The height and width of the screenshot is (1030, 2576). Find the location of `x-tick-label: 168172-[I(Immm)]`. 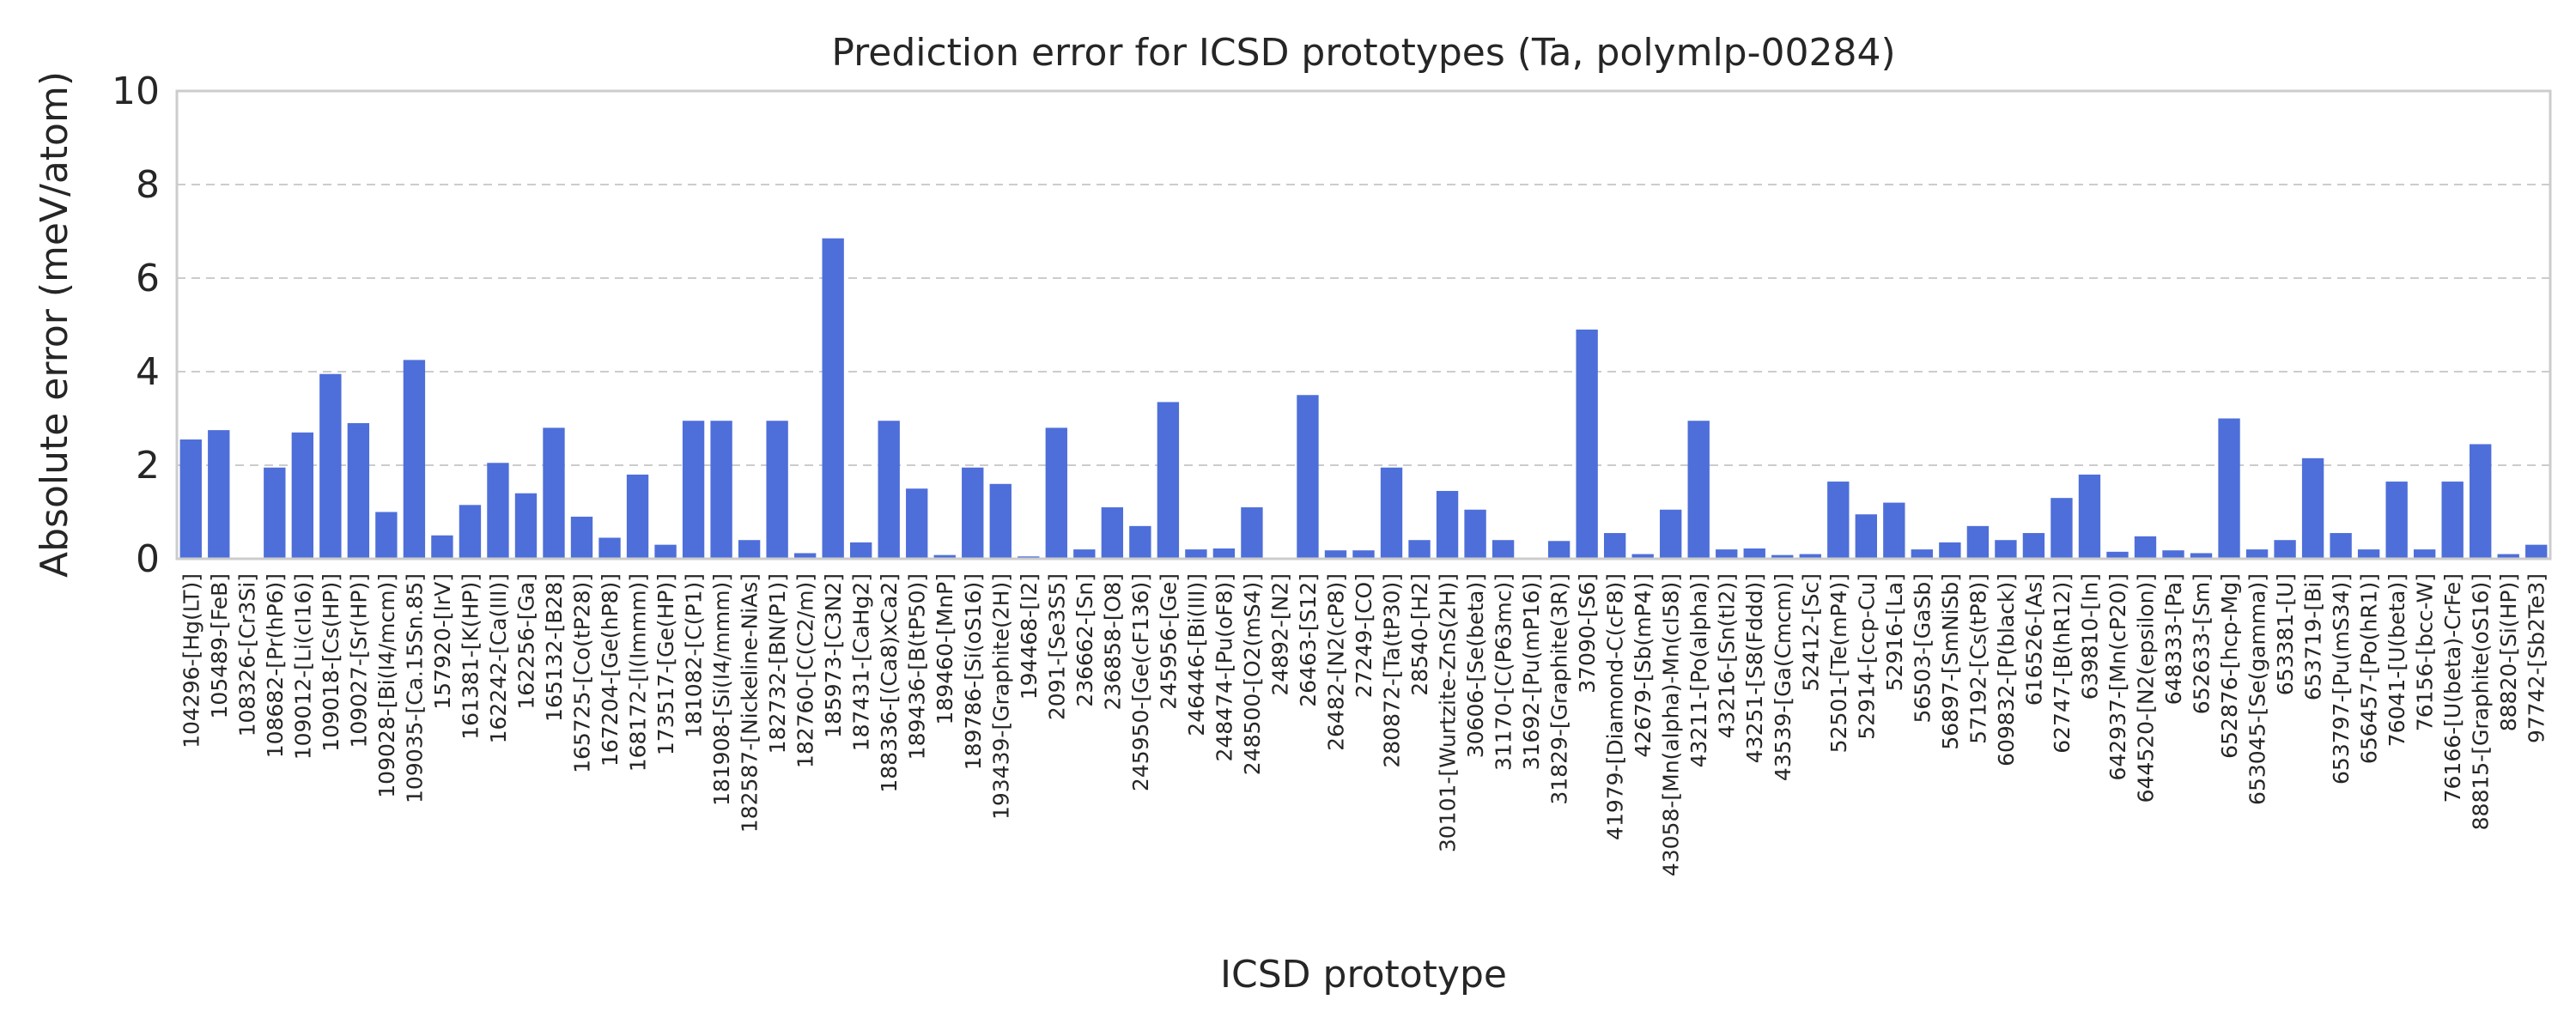

x-tick-label: 168172-[I(Immm)] is located at coordinates (638, 672).